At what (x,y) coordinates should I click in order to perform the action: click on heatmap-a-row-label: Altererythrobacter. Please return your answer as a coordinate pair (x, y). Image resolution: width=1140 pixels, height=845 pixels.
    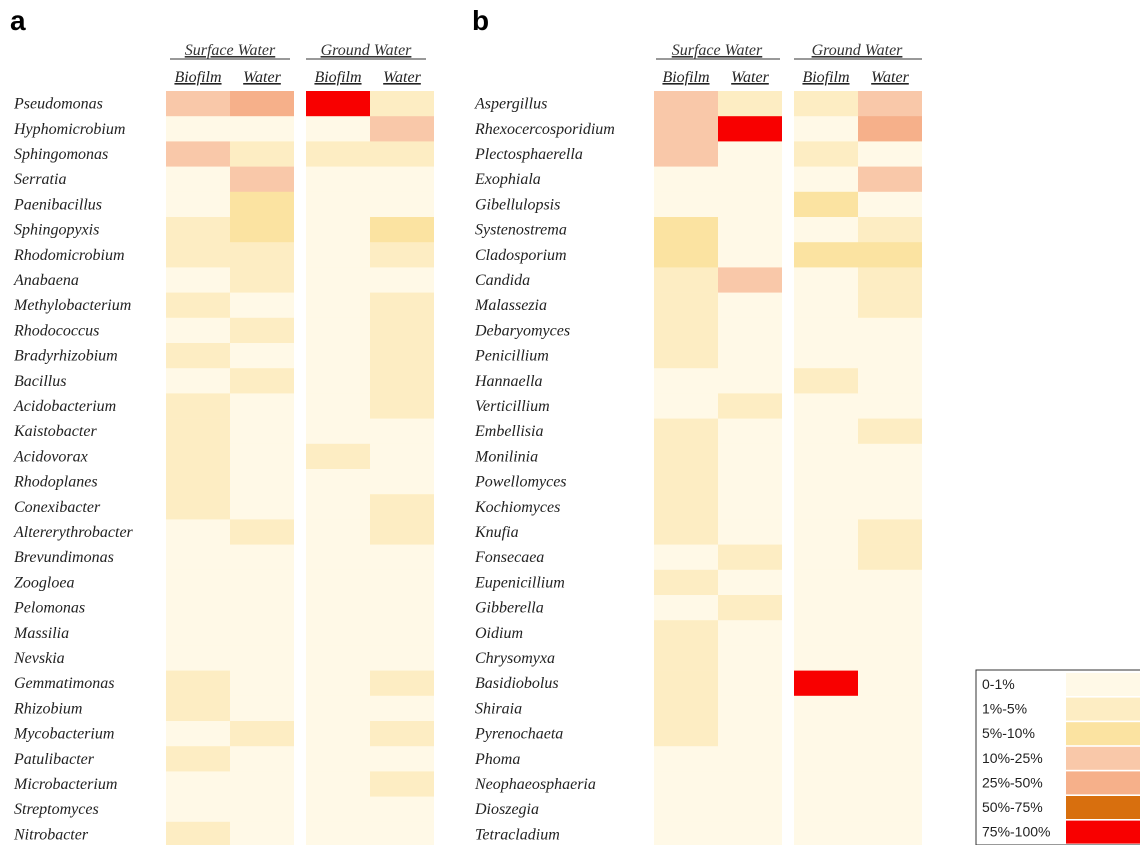
    Looking at the image, I should click on (73, 532).